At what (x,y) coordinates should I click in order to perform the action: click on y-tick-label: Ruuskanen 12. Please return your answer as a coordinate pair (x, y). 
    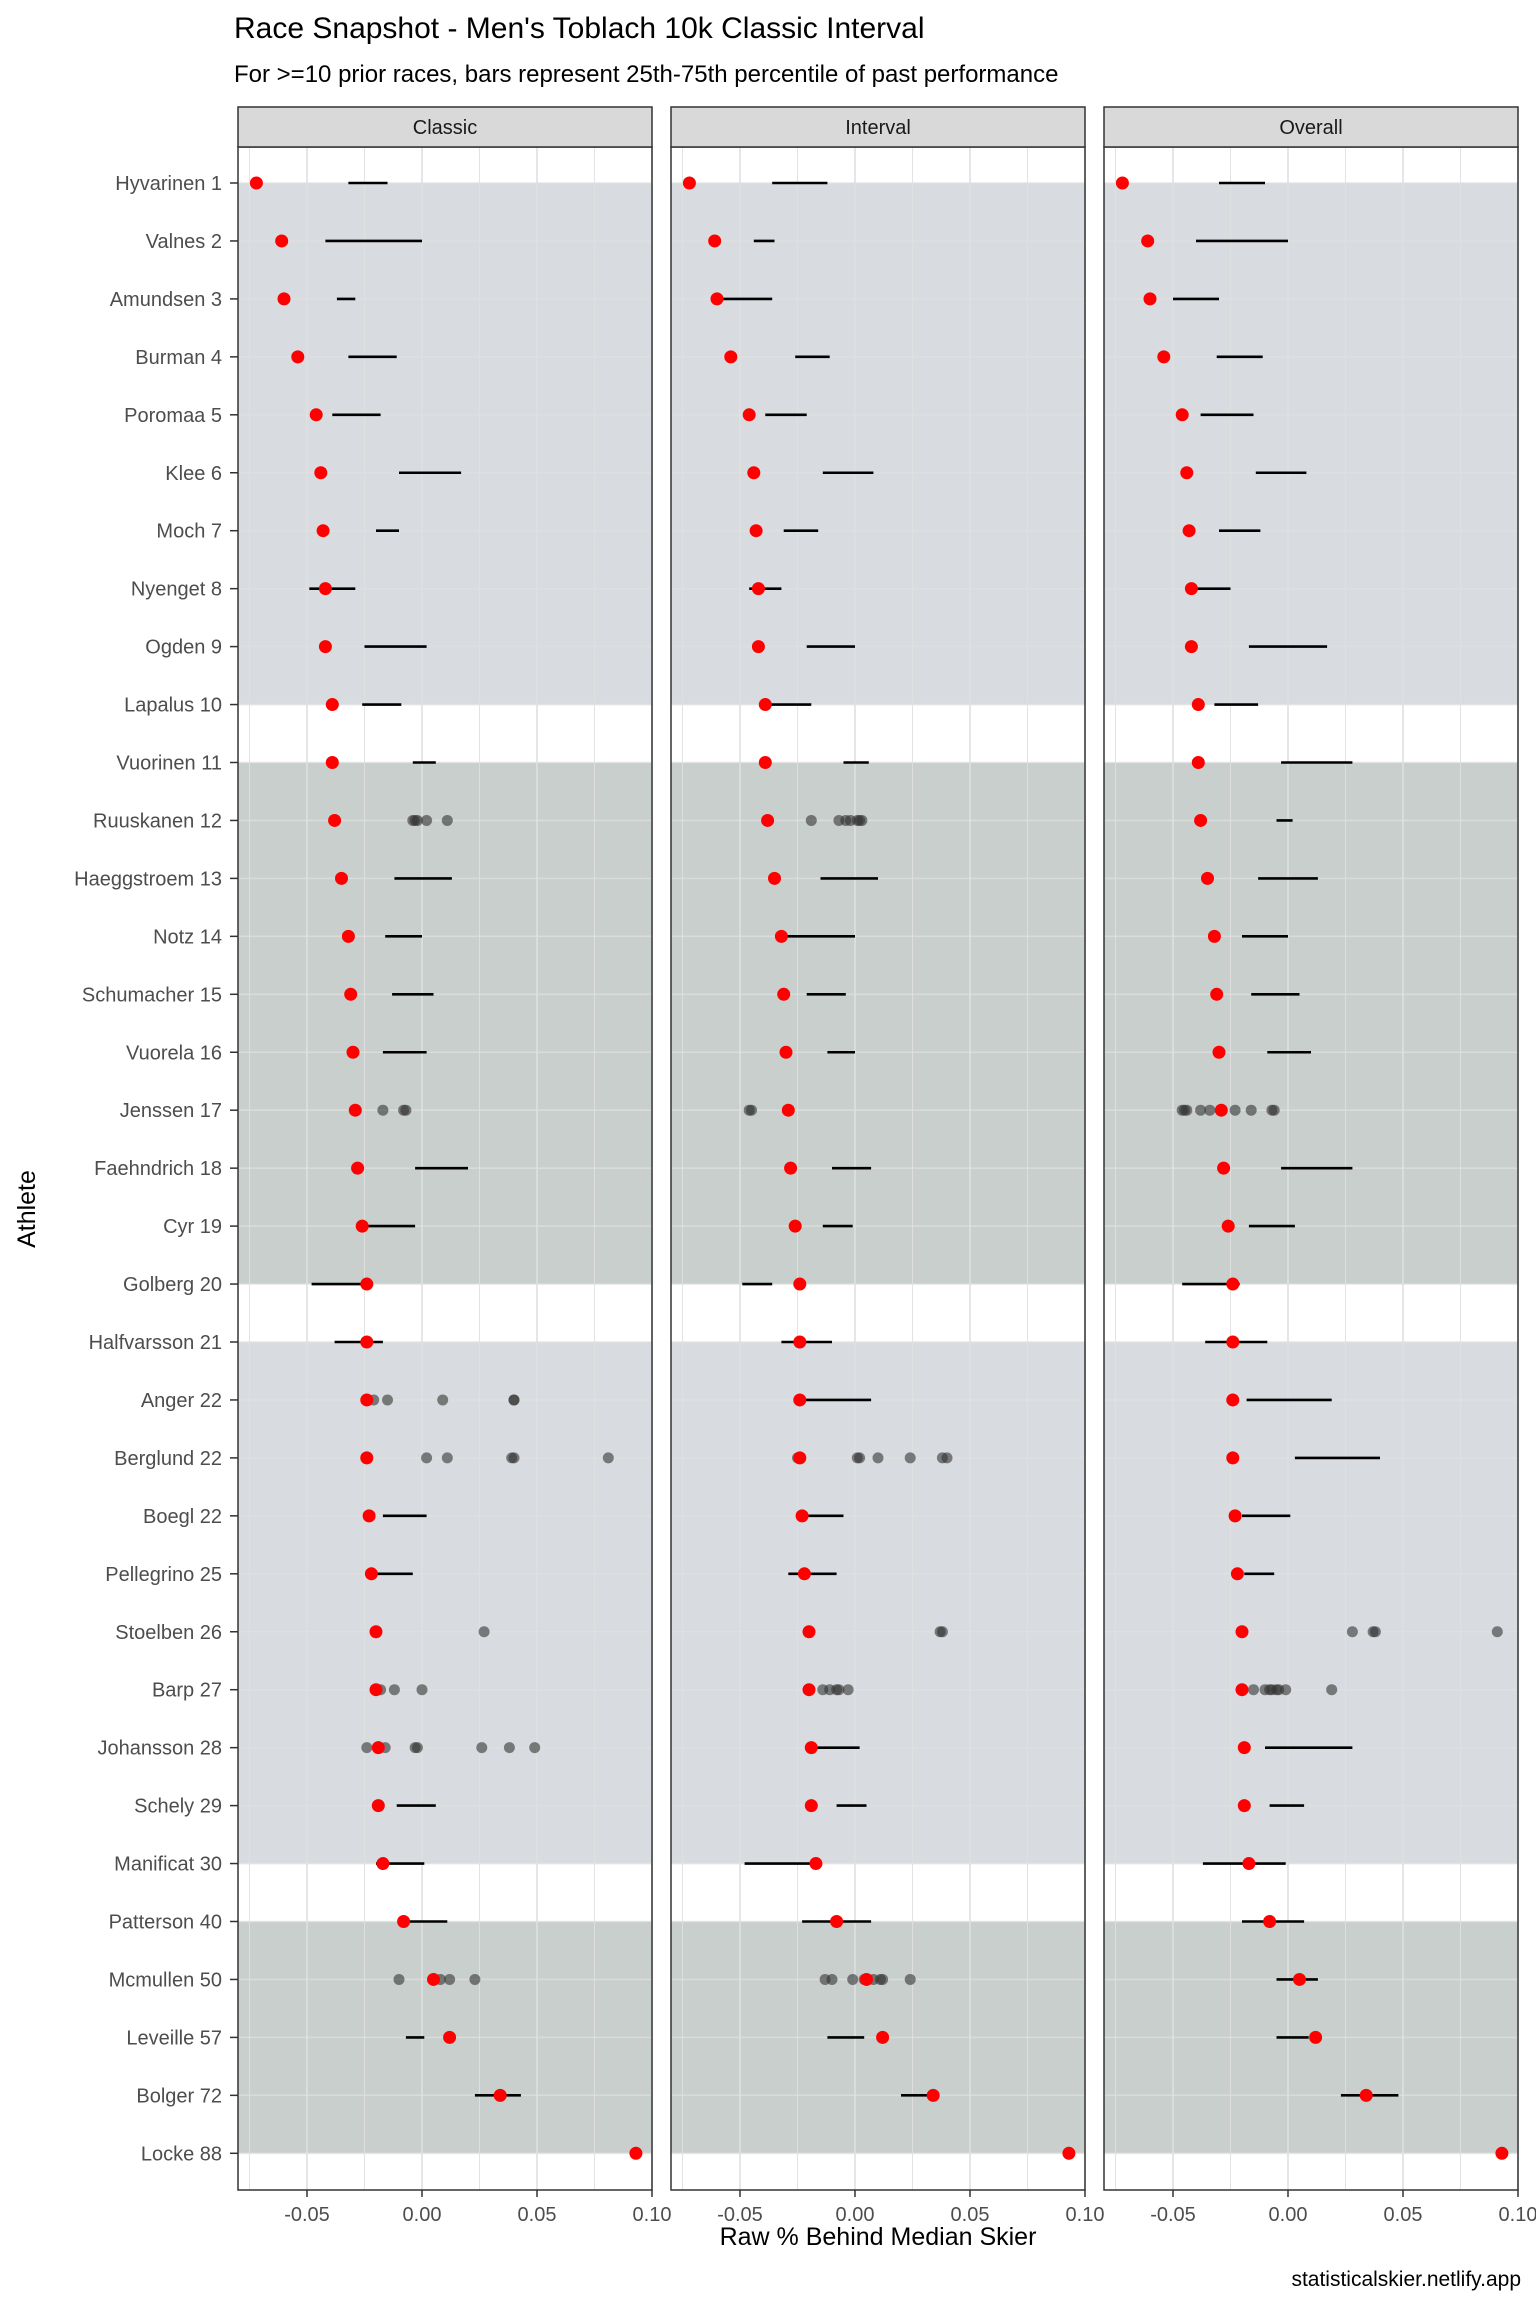
    Looking at the image, I should click on (157, 821).